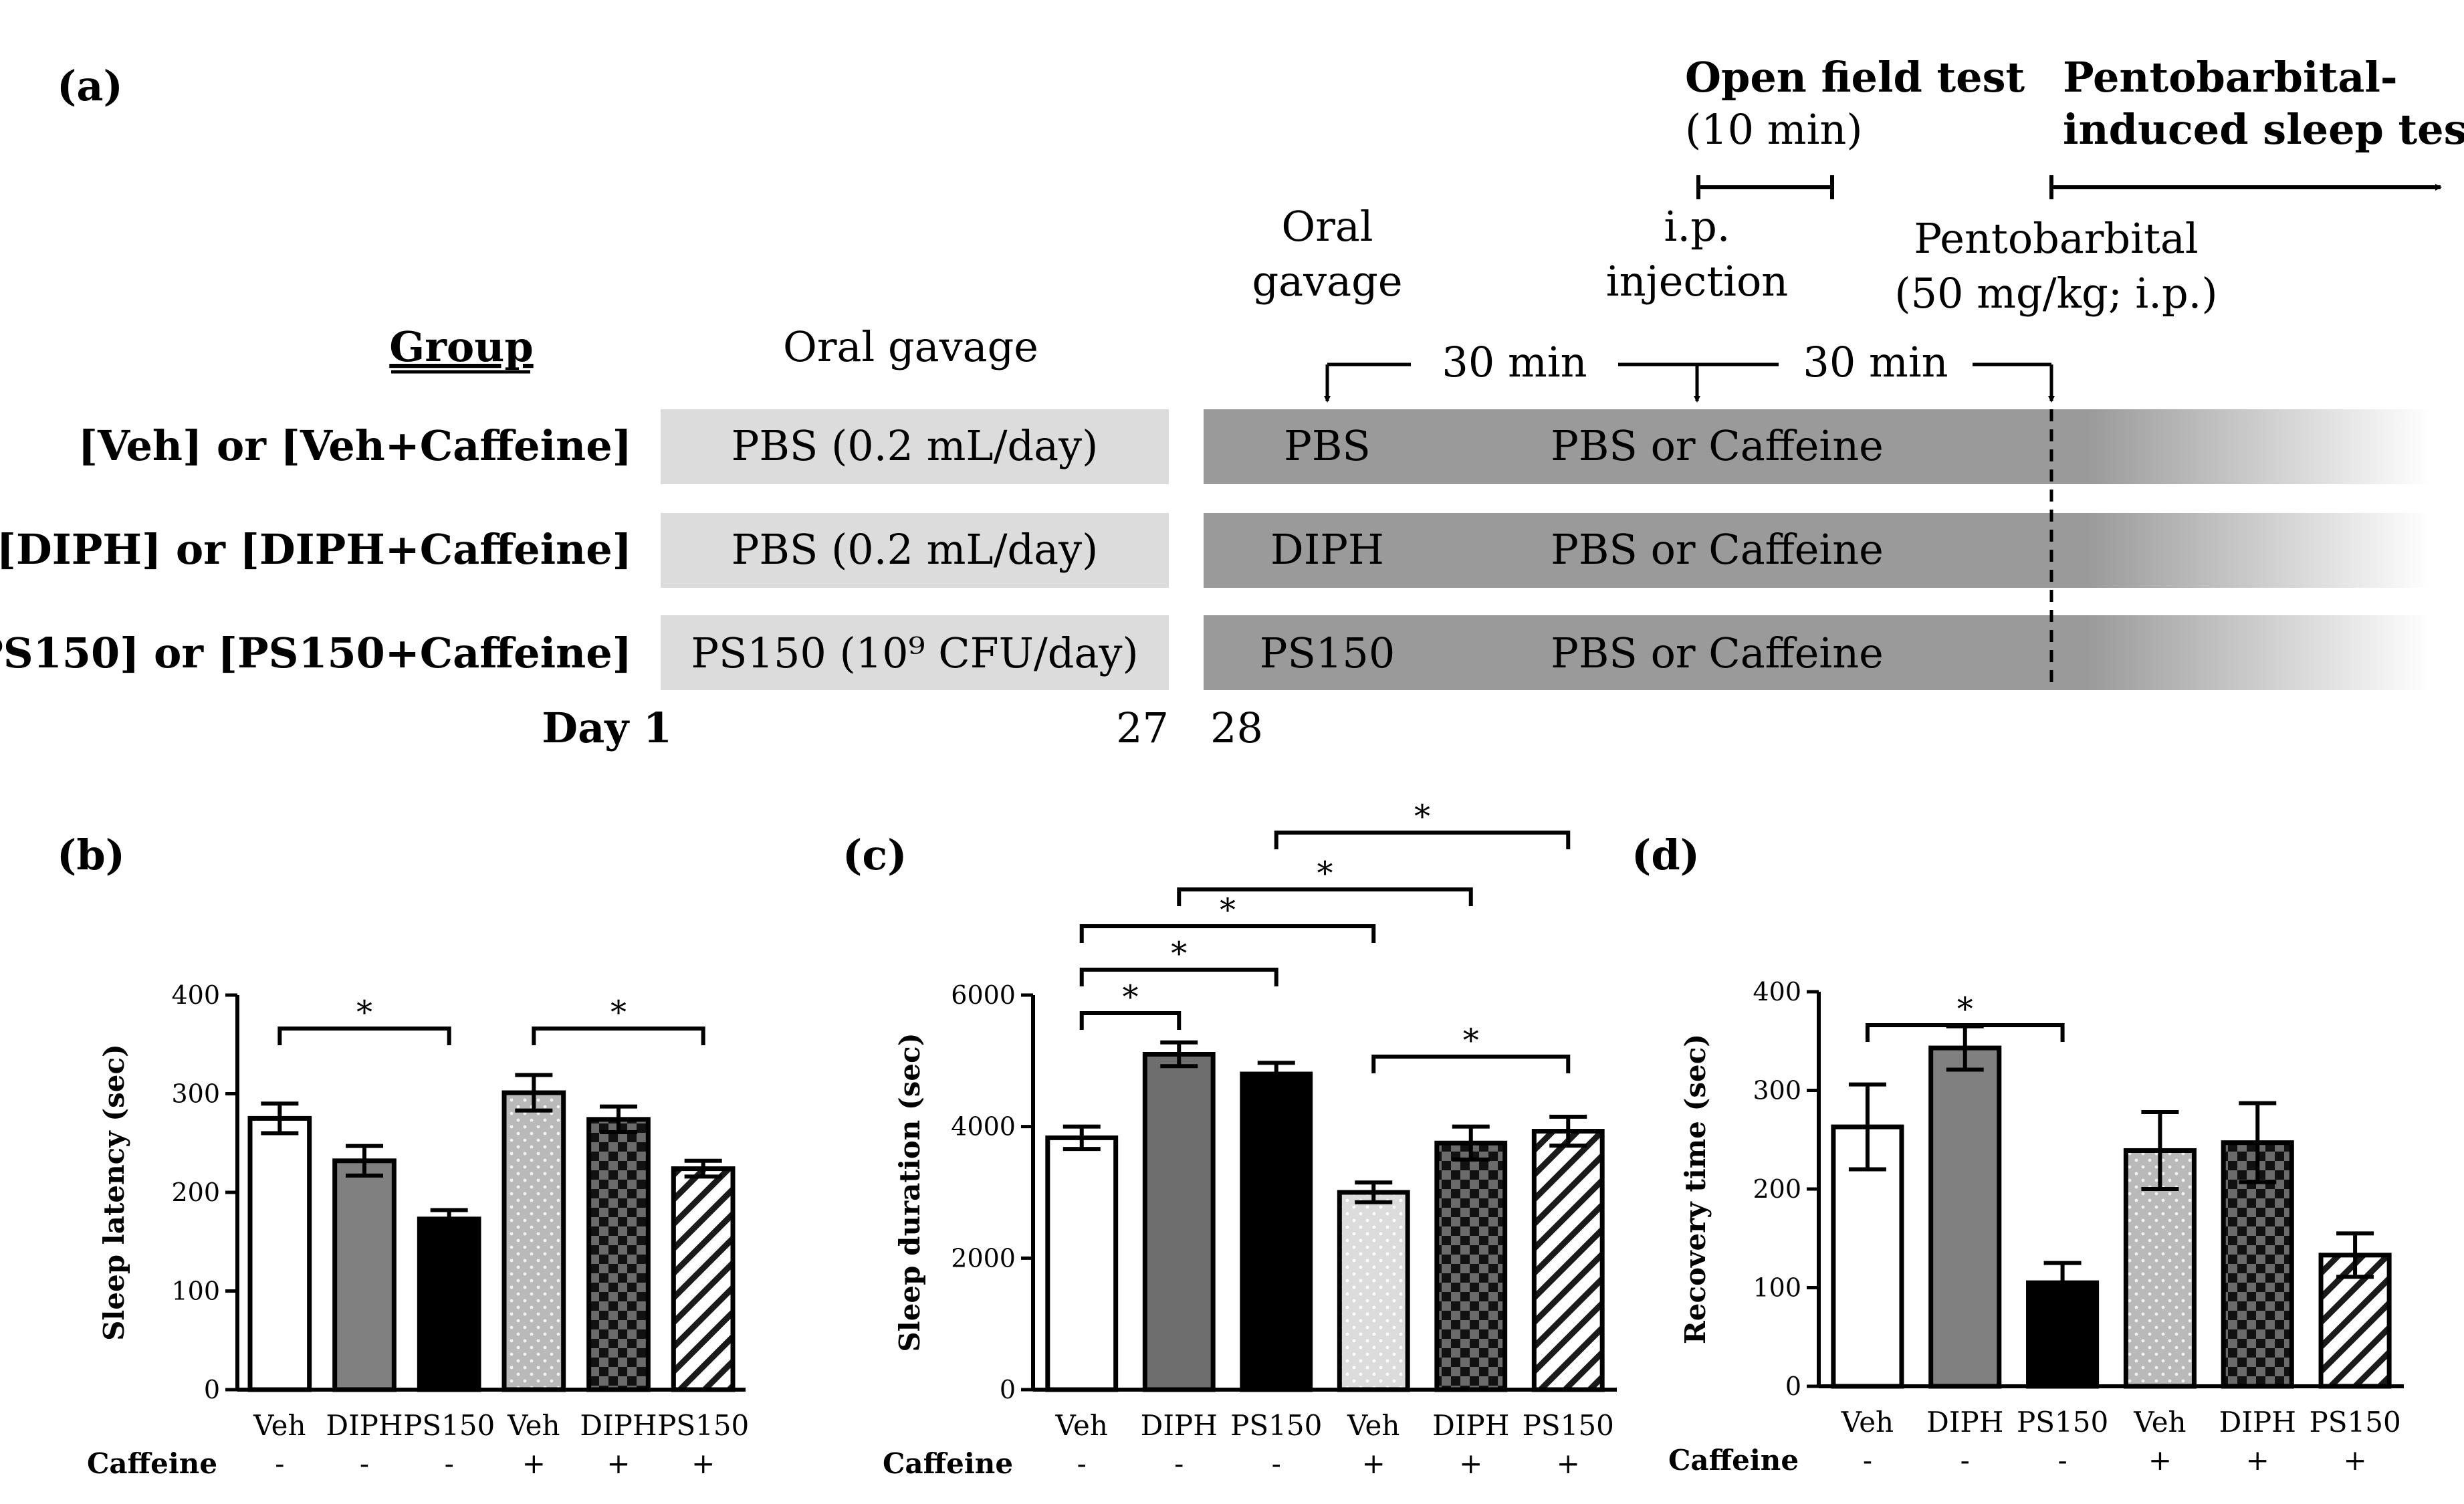 The width and height of the screenshot is (2464, 1504). Describe the element at coordinates (1875, 362) in the screenshot. I see `interval2-label: 30 min` at that location.